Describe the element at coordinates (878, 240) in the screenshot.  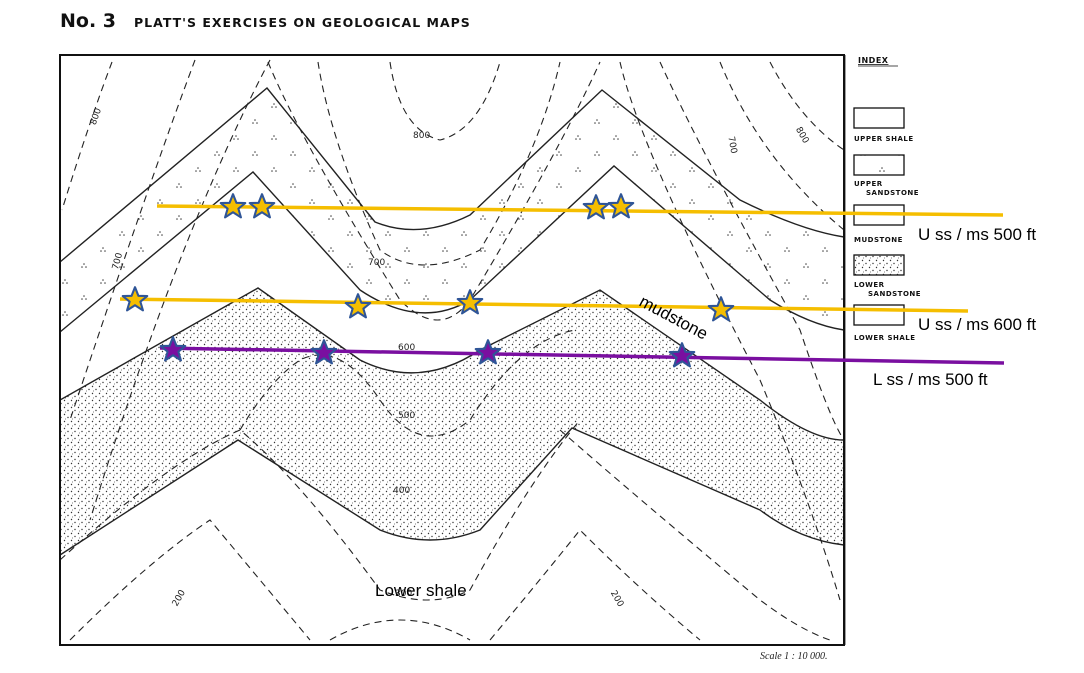
I see `svg-text: MUDSTONE` at that location.